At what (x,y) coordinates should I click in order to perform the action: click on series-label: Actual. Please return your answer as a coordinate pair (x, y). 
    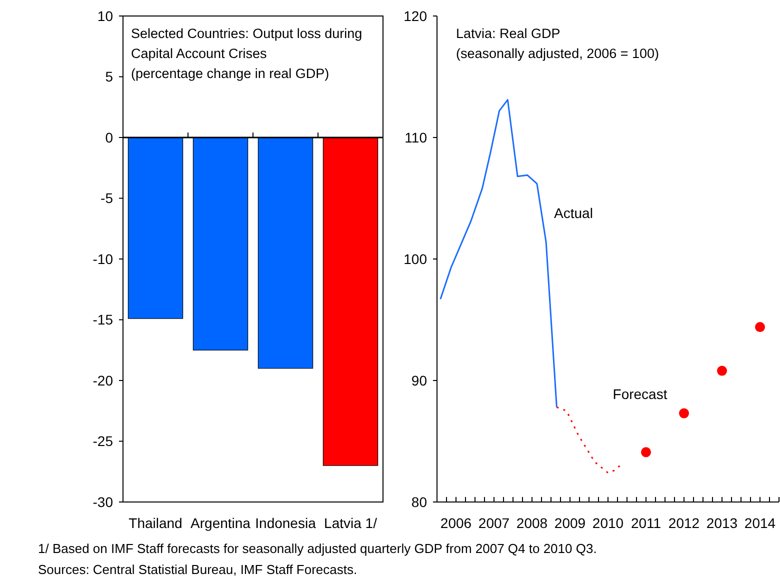
    Looking at the image, I should click on (573, 212).